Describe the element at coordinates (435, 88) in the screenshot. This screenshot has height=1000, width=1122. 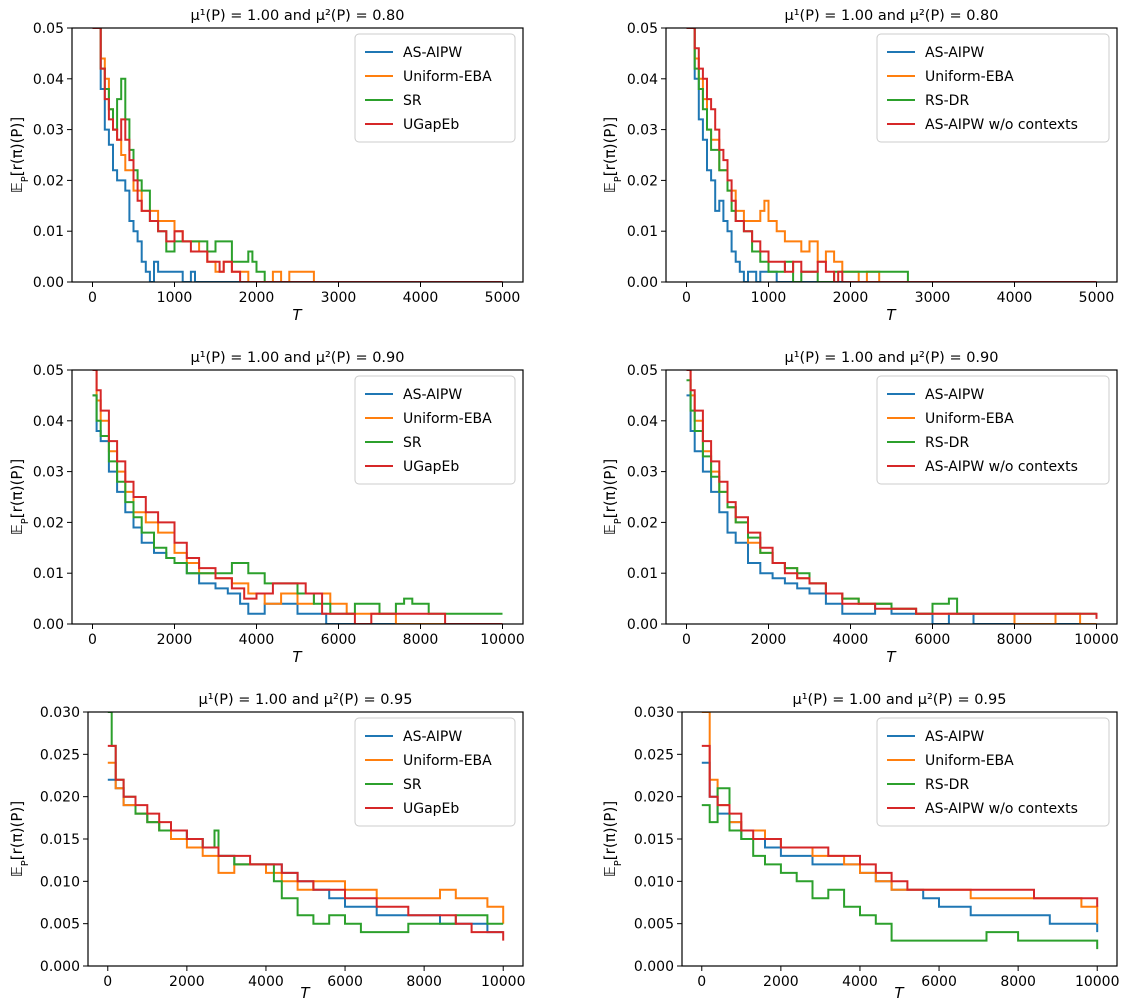
I see `legend: AS-AIPW Uniform-EBA SR UGapEb` at that location.